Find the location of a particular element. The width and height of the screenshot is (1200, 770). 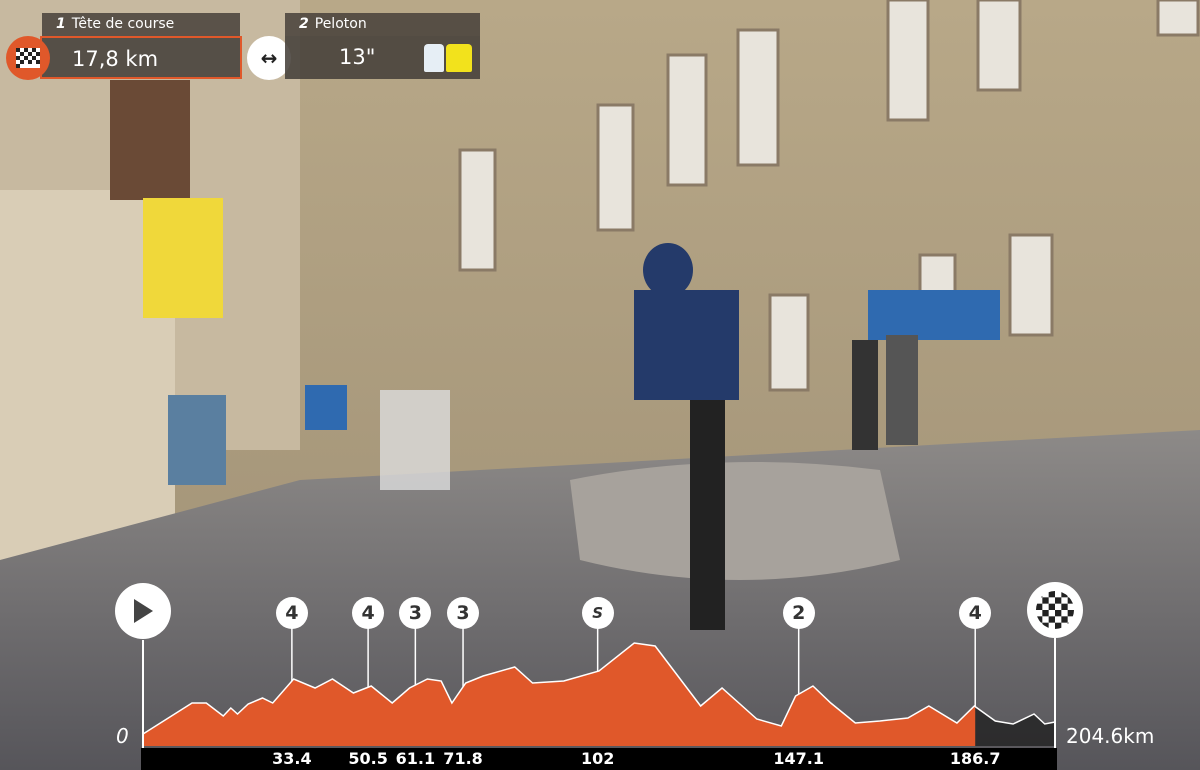

total-distance-label: 204.6km is located at coordinates (1110, 736).